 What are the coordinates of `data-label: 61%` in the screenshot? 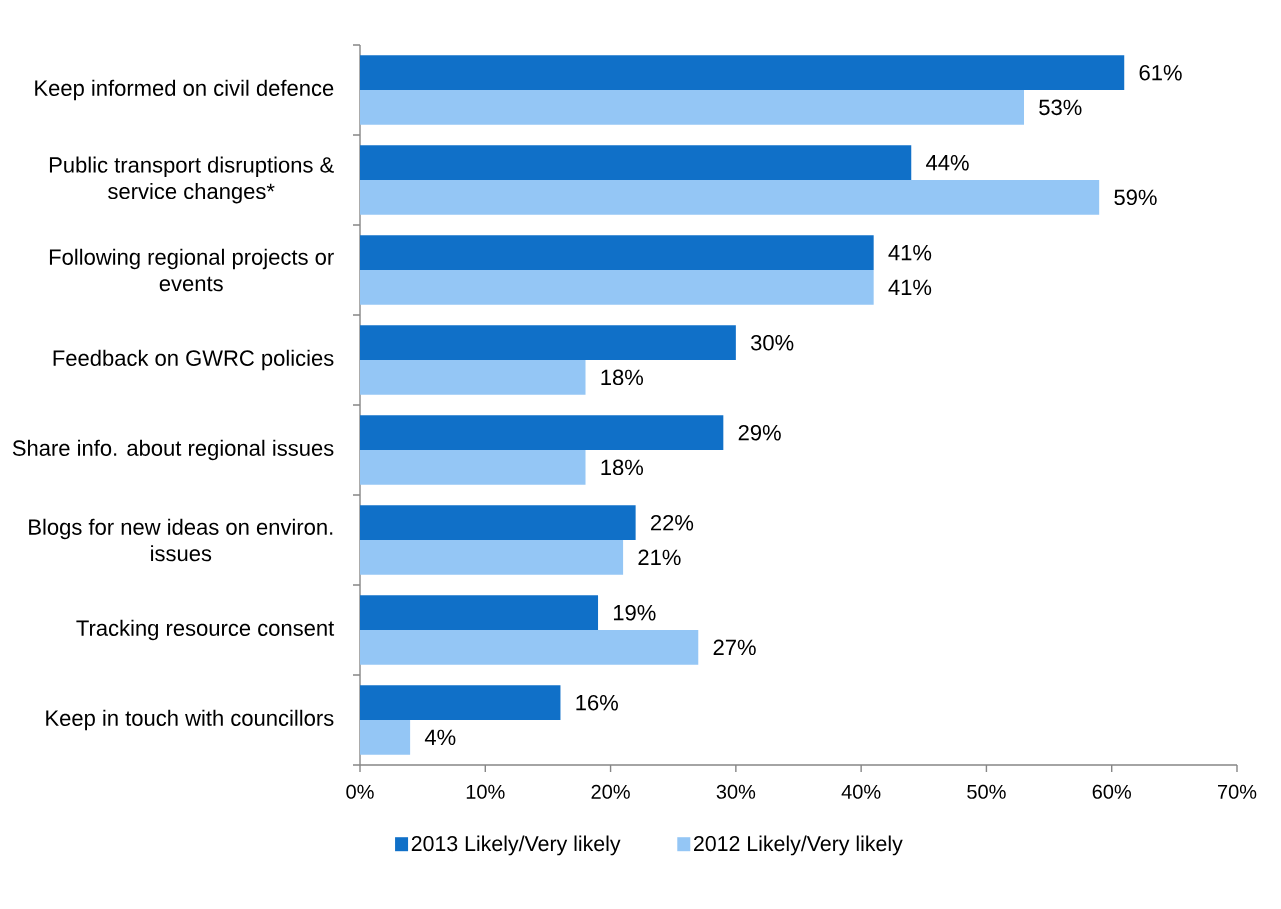 It's located at (1160, 72).